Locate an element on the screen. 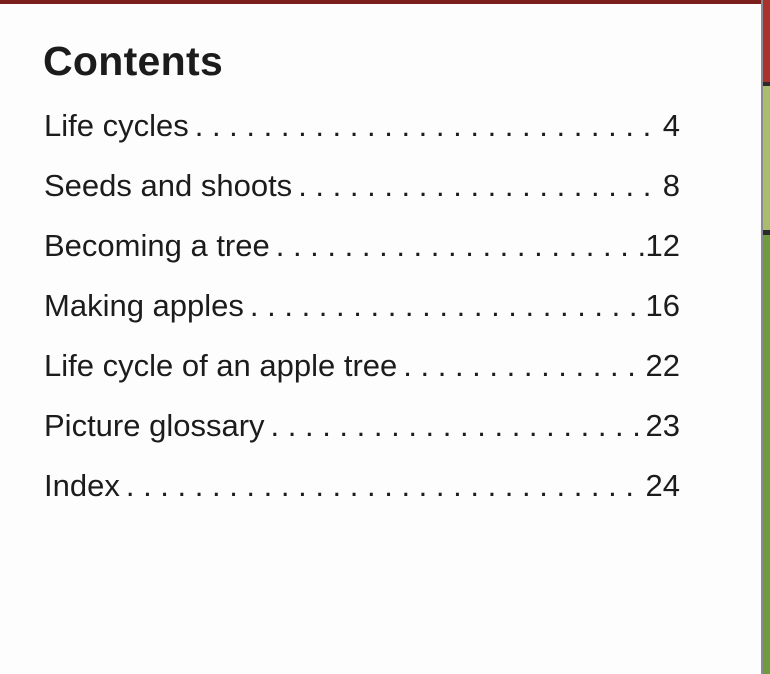 This screenshot has height=674, width=770. top-edge-strip is located at coordinates (385, 2).